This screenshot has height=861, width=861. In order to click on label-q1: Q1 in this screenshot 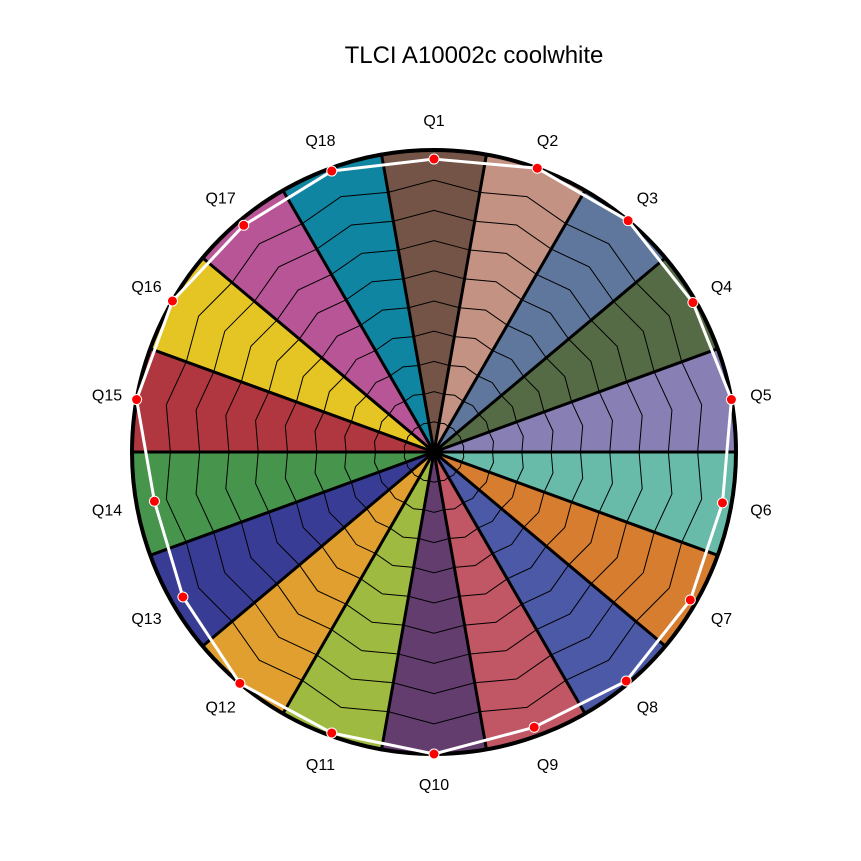, I will do `click(433, 121)`.